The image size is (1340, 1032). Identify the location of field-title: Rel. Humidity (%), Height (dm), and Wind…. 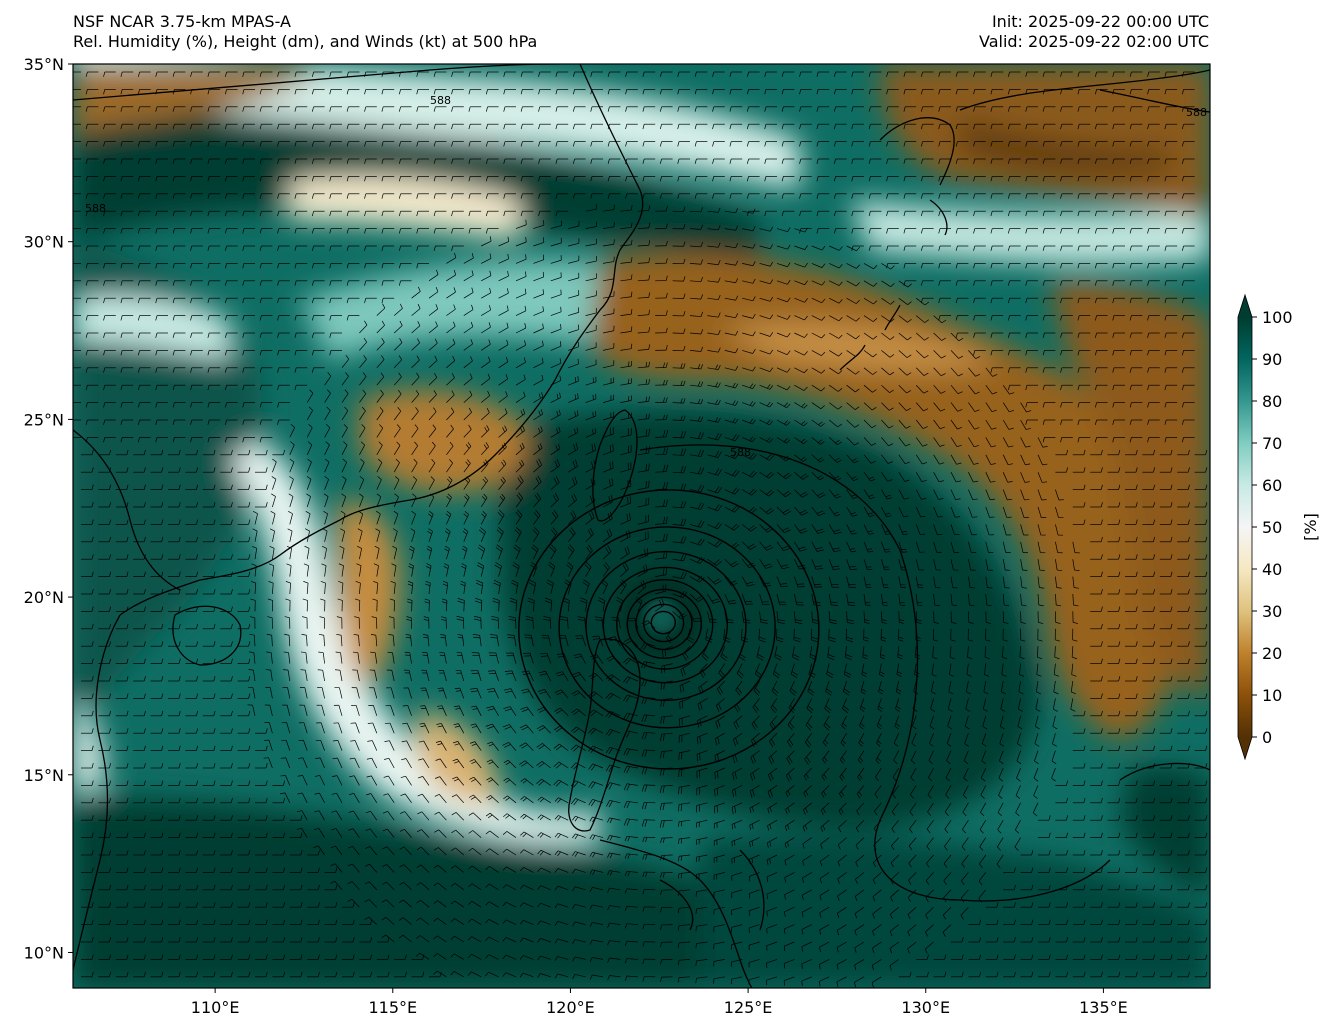
(305, 41).